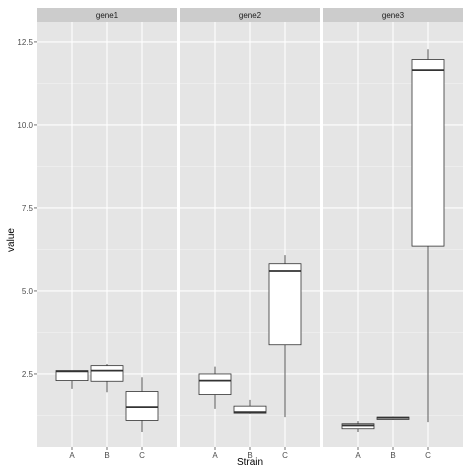 This screenshot has width=474, height=474. I want to click on box-gene1-C, so click(142, 405).